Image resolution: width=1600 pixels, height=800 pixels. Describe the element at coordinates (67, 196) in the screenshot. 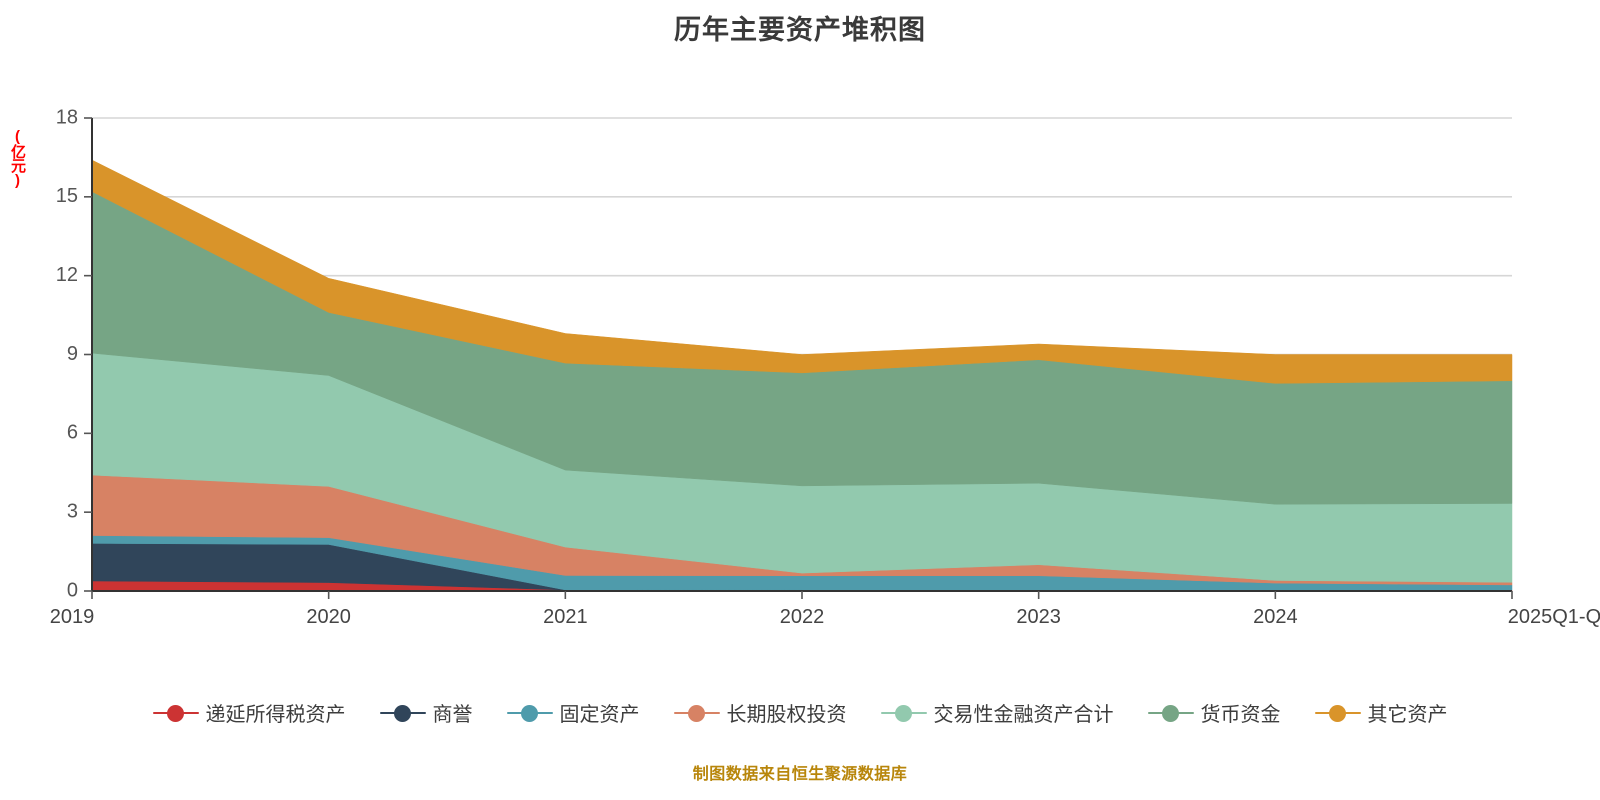

I see `y-axis-tick-label: 15` at that location.